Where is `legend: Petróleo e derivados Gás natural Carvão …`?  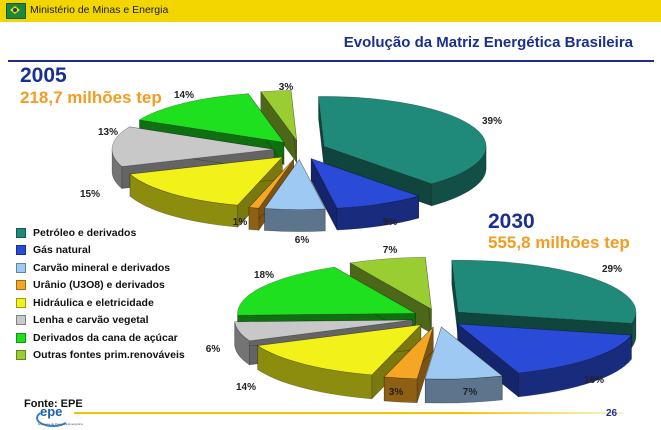 legend: Petróleo e derivados Gás natural Carvão … is located at coordinates (100, 294).